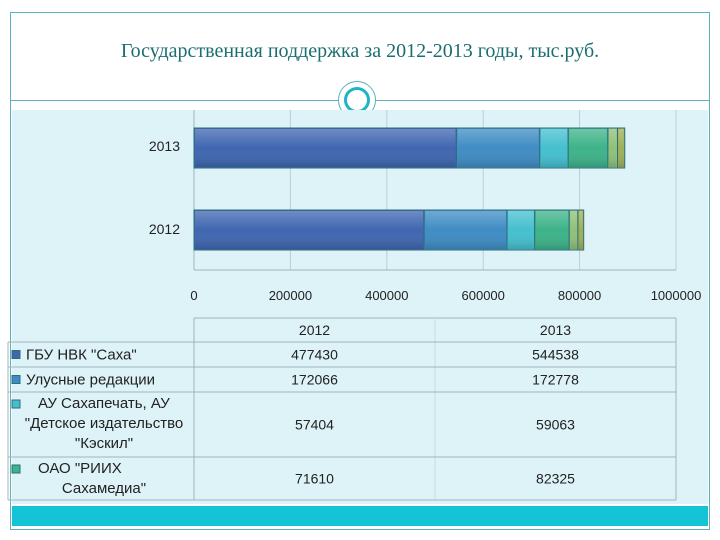  Describe the element at coordinates (164, 146) in the screenshot. I see `category-label: 2013` at that location.